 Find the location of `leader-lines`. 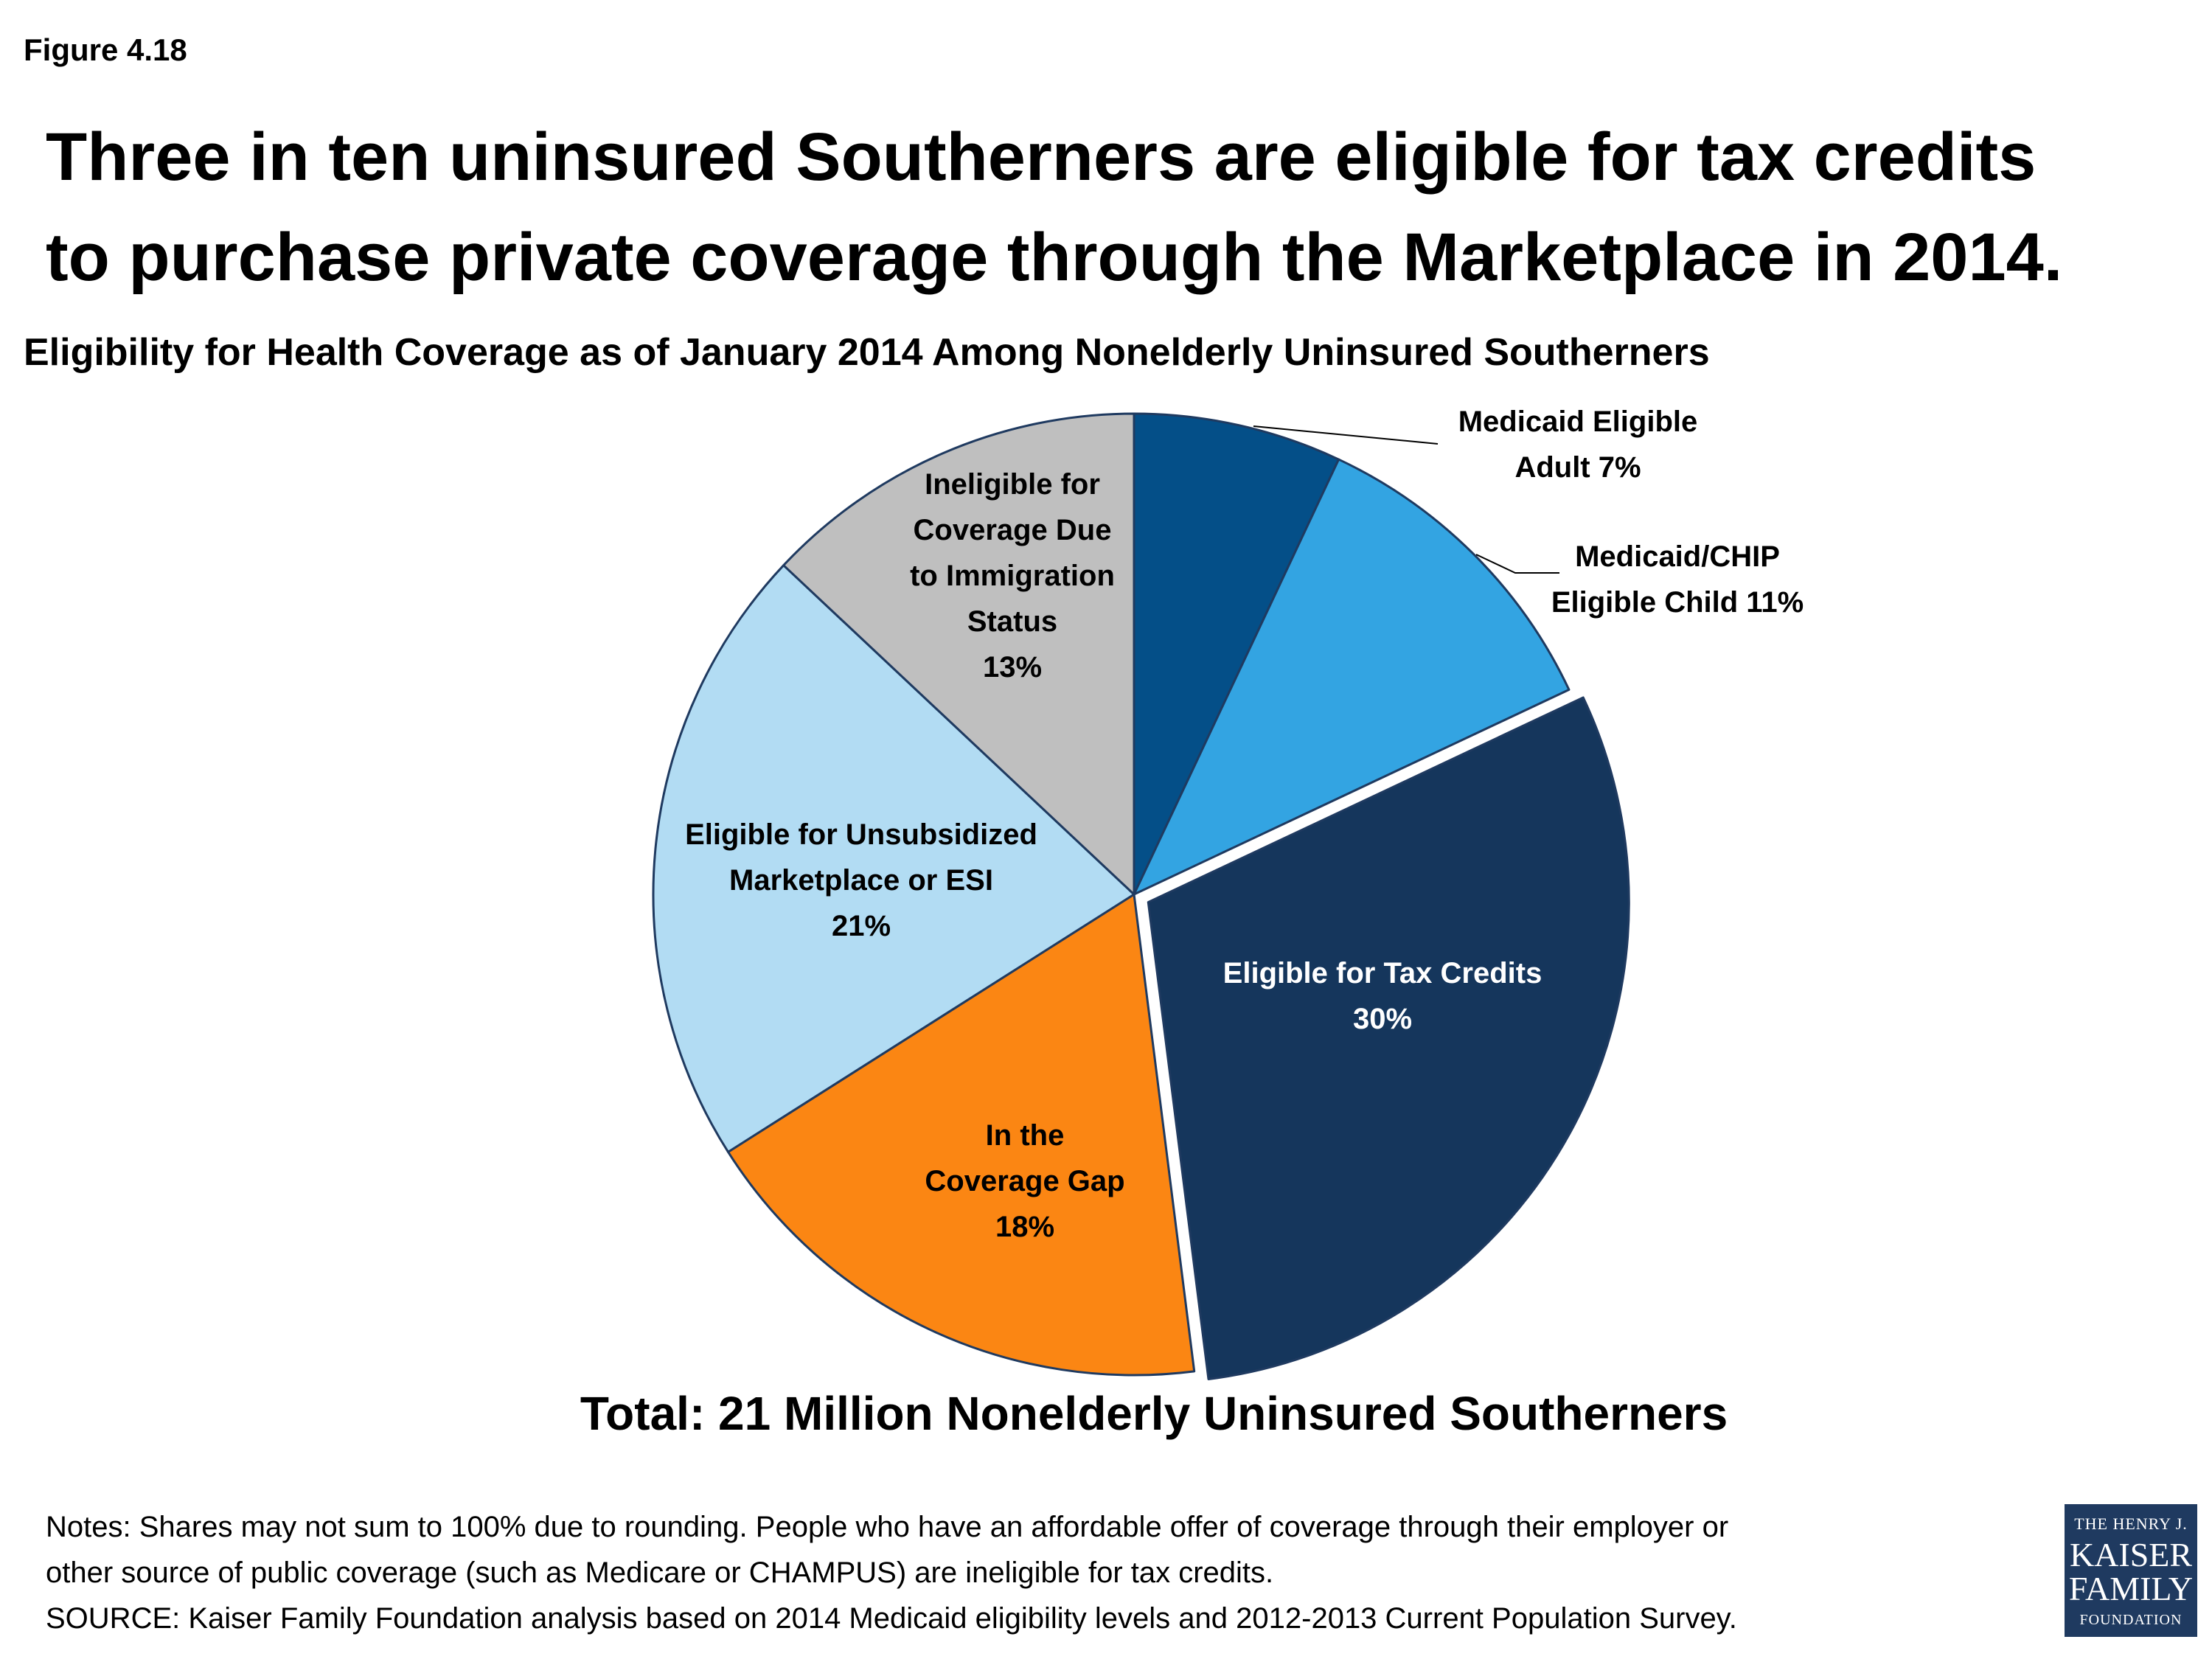

leader-lines is located at coordinates (1406, 499).